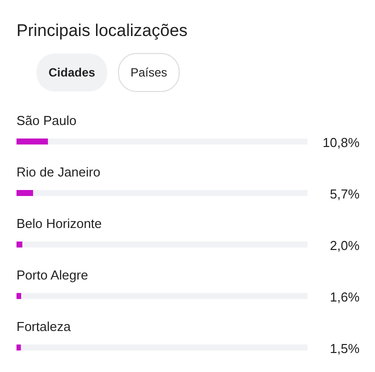 The height and width of the screenshot is (372, 375). What do you see at coordinates (44, 326) in the screenshot?
I see `y-tick-label: Fortaleza` at bounding box center [44, 326].